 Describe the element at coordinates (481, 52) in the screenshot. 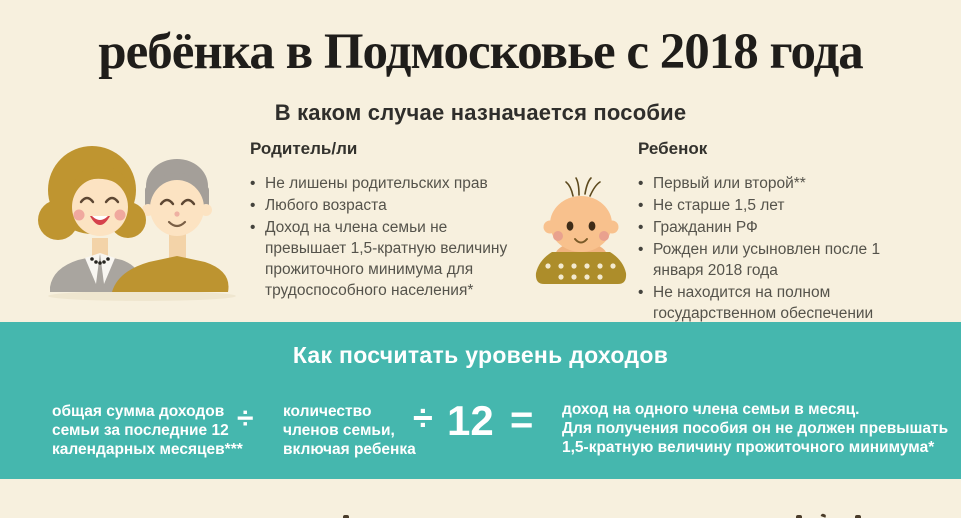

I see `page-title: ребёнка в Подмосковье с 2018 года` at that location.